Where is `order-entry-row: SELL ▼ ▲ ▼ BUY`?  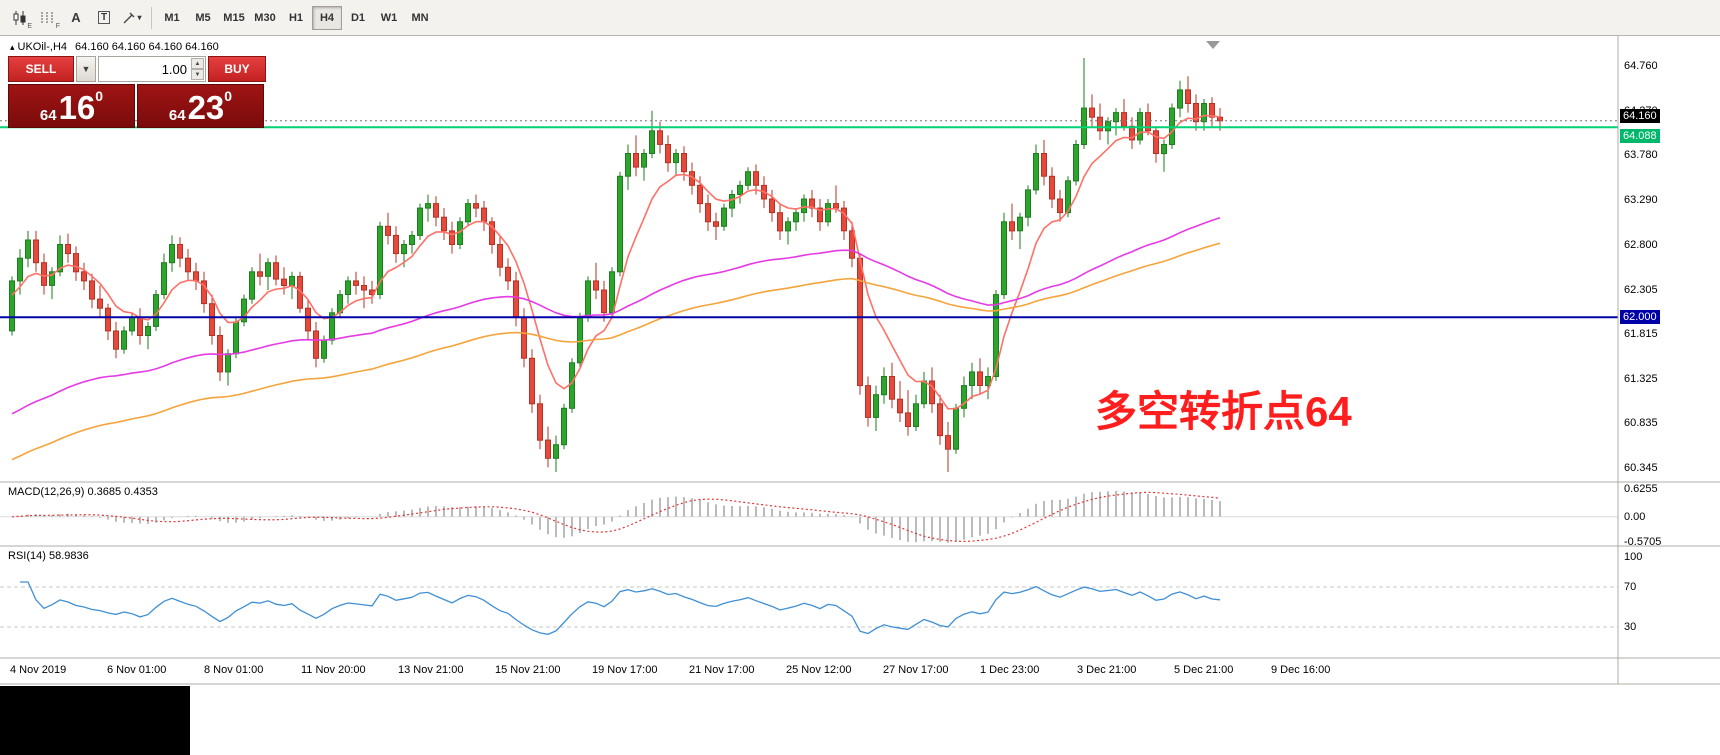
order-entry-row: SELL ▼ ▲ ▼ BUY is located at coordinates (137, 69).